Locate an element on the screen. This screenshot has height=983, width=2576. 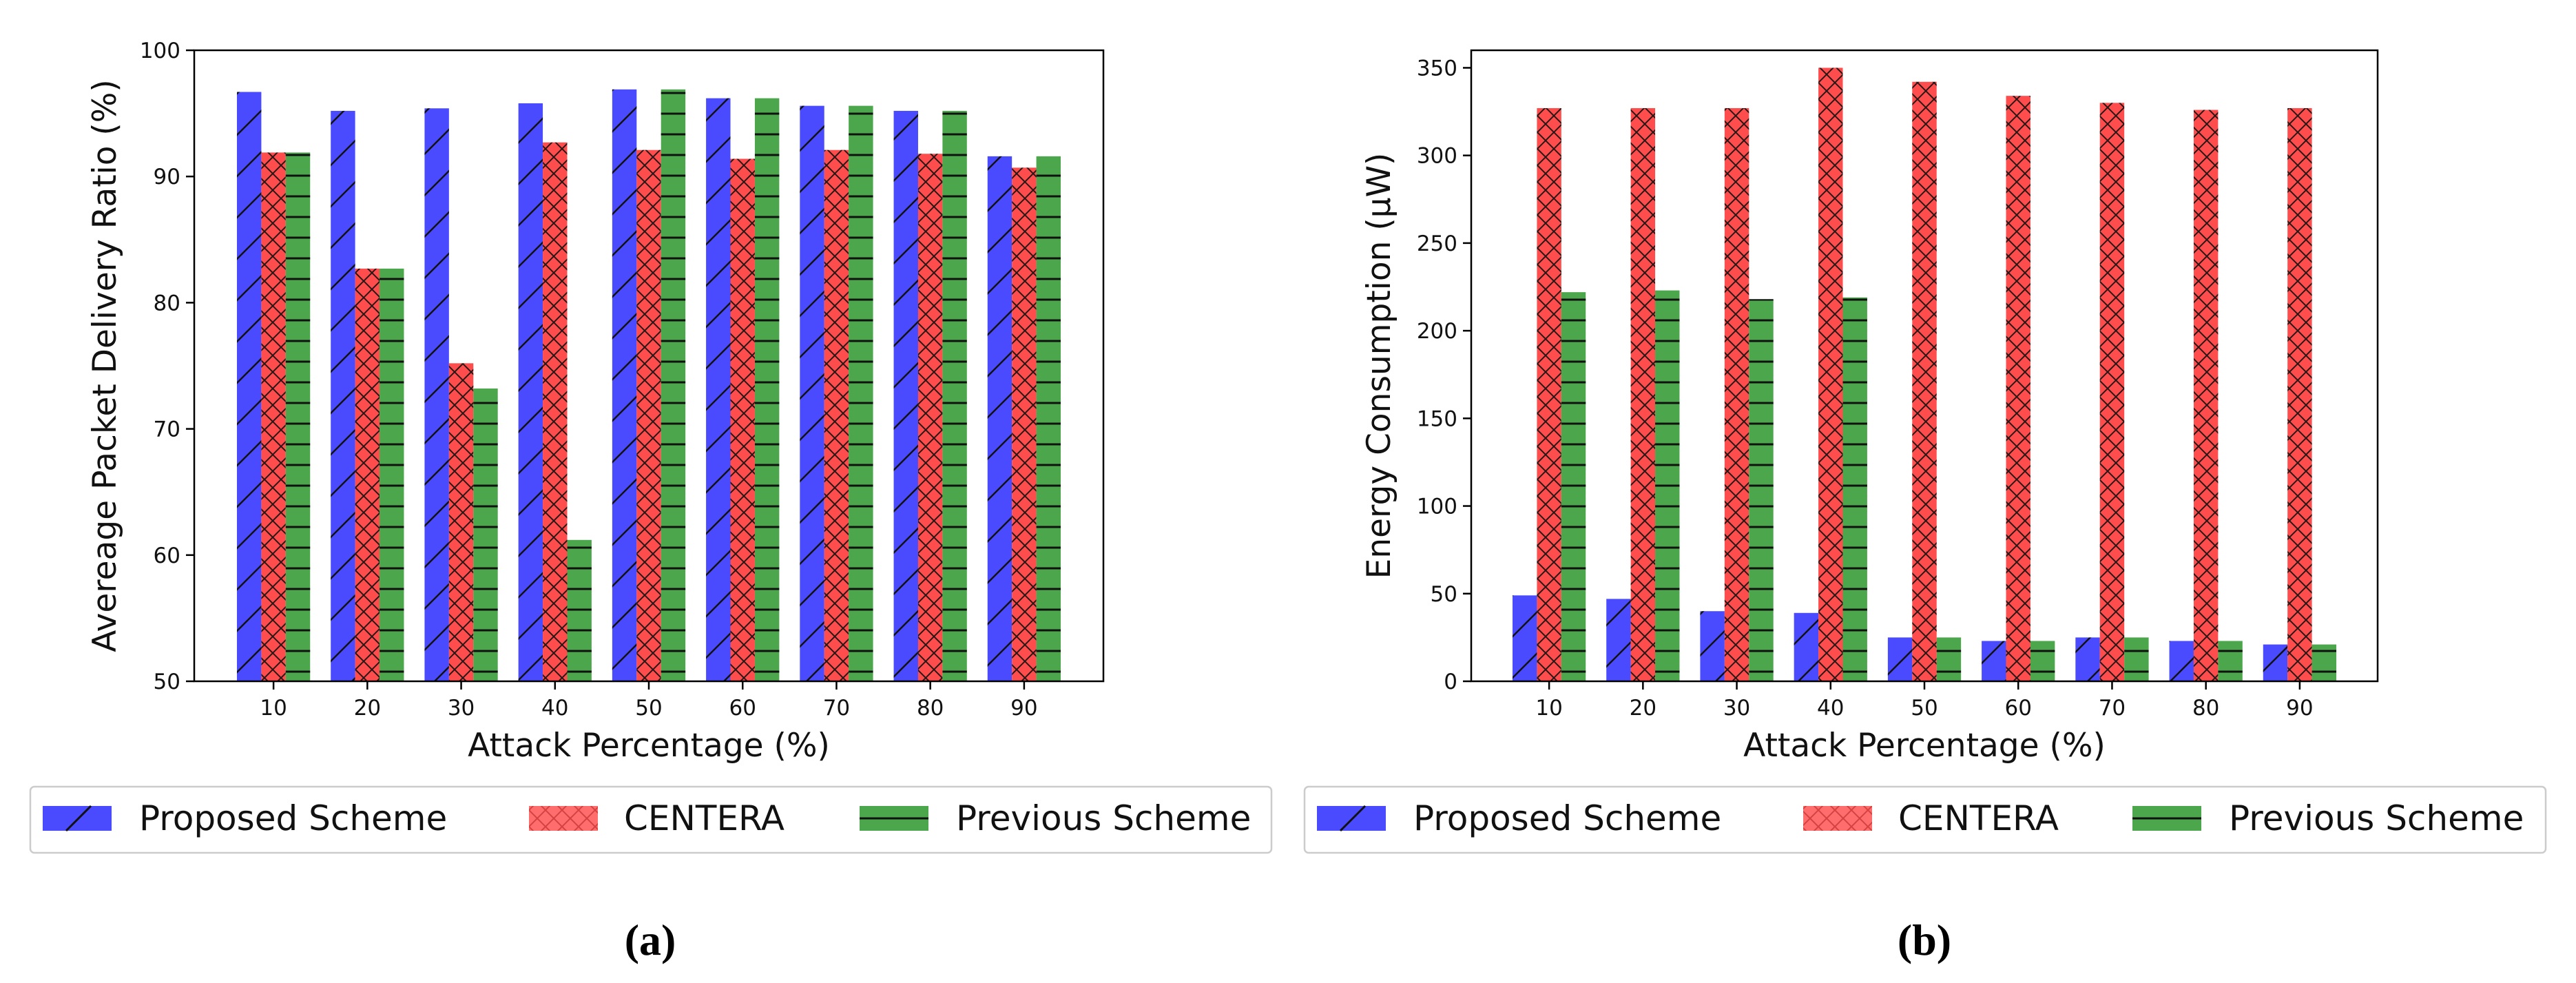
y-tick-label: 90 is located at coordinates (167, 177).